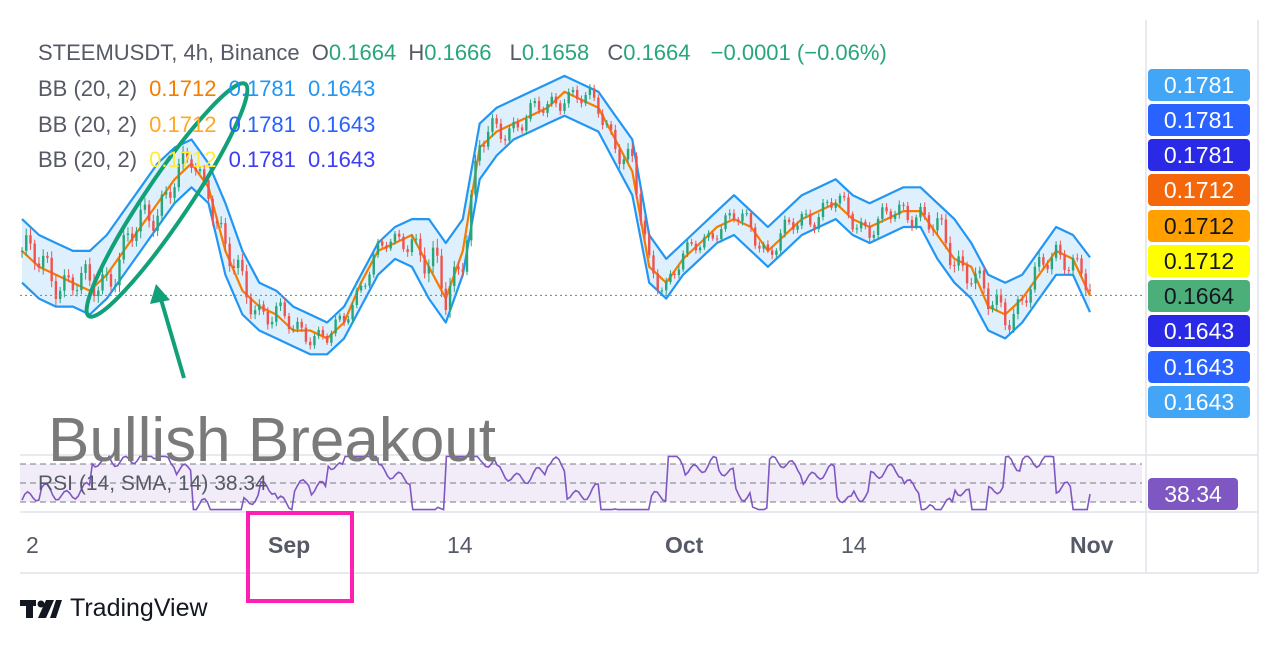 The image size is (1280, 645). What do you see at coordinates (657, 52) in the screenshot?
I see `close-value: 0.1664` at bounding box center [657, 52].